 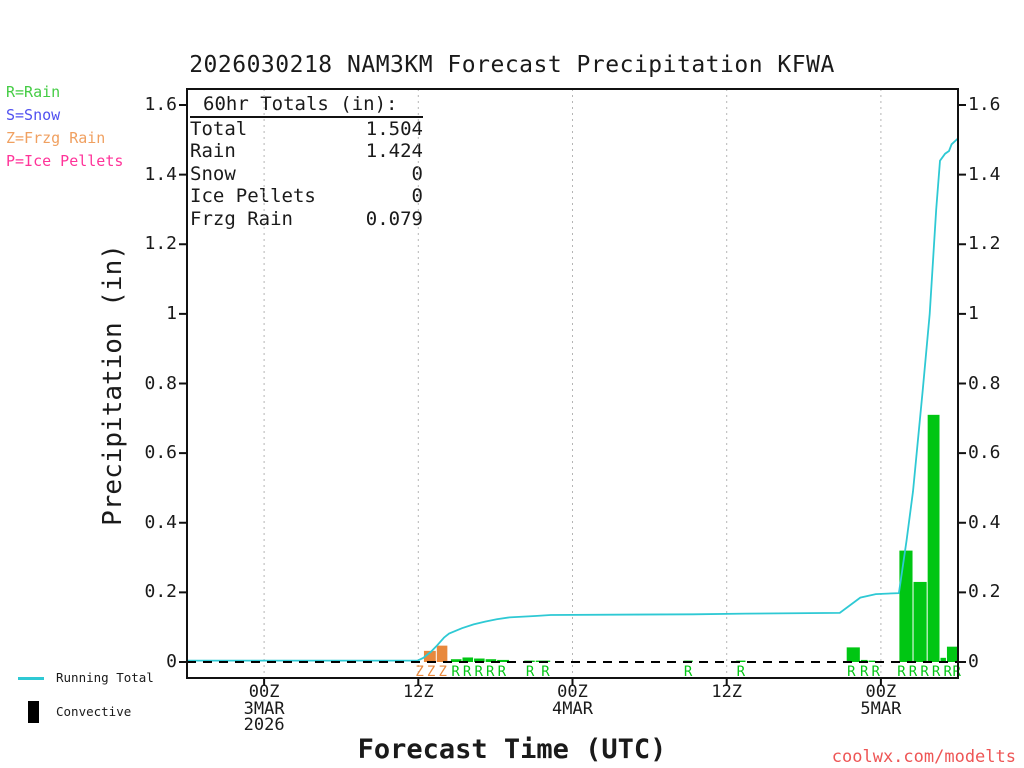 I want to click on totals-value: 1.424, so click(x=394, y=151).